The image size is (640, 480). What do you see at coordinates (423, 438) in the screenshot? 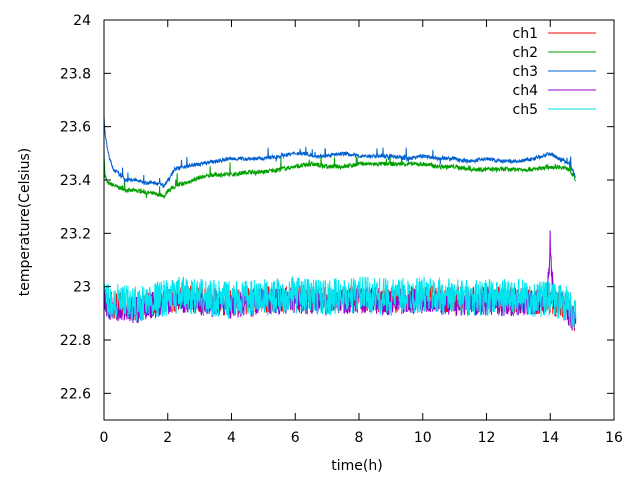
I see `x-tick-label: 10` at bounding box center [423, 438].